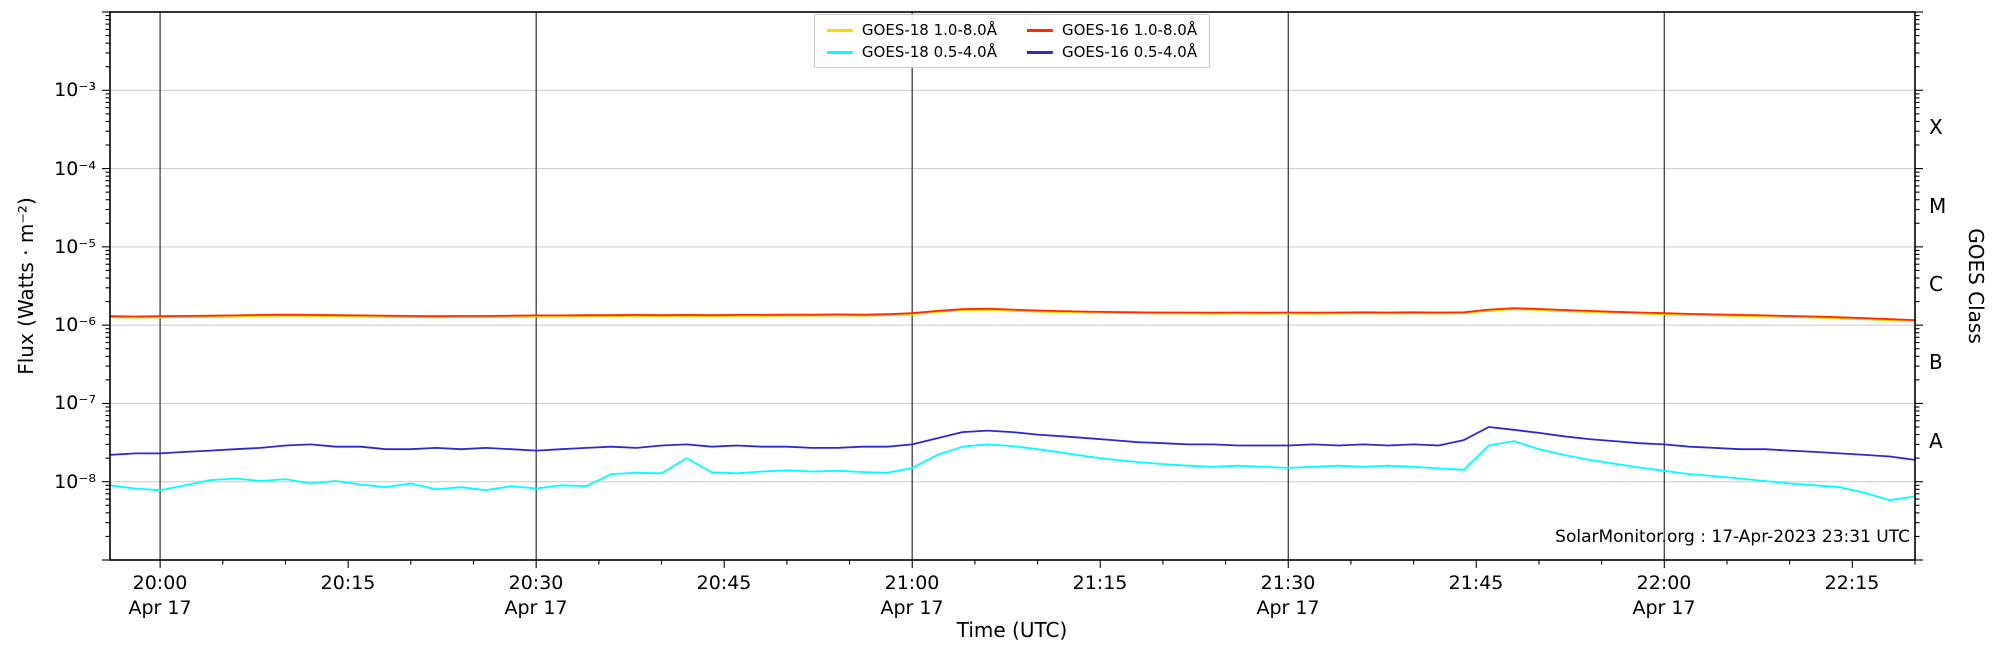  What do you see at coordinates (1040, 52) in the screenshot?
I see `legend-line-swatch-goes16-short` at bounding box center [1040, 52].